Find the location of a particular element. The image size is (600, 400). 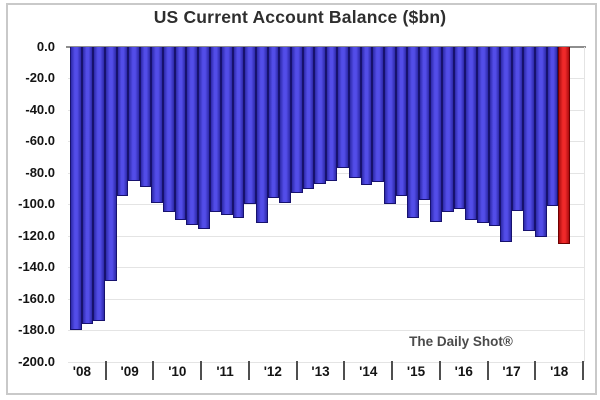

y-tick-label: -100.0 is located at coordinates (36, 204).